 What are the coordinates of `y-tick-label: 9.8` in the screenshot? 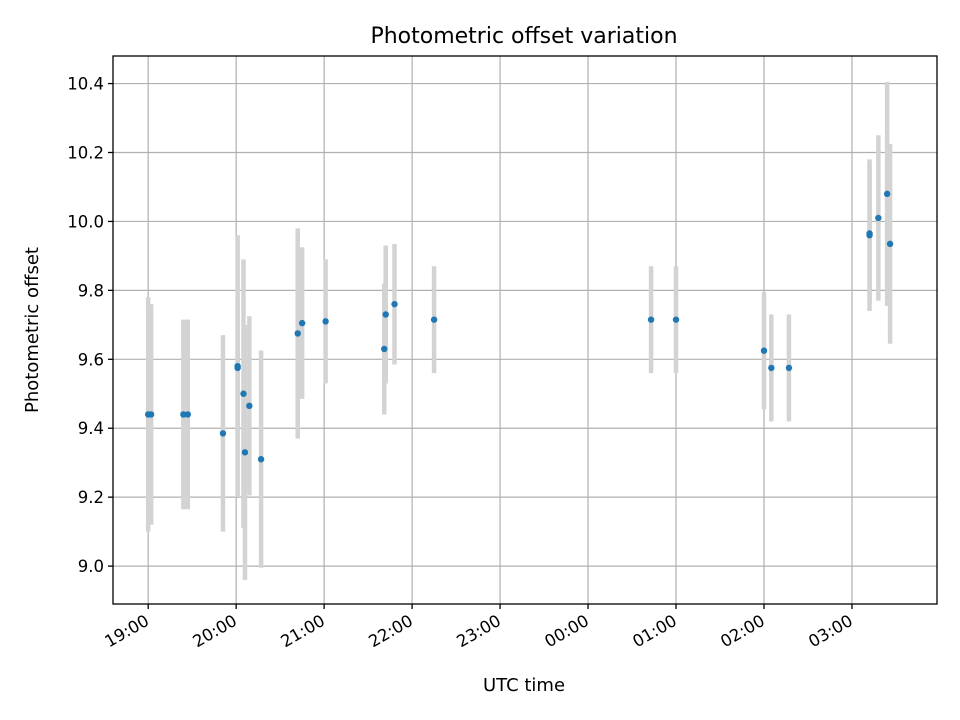 It's located at (91, 290).